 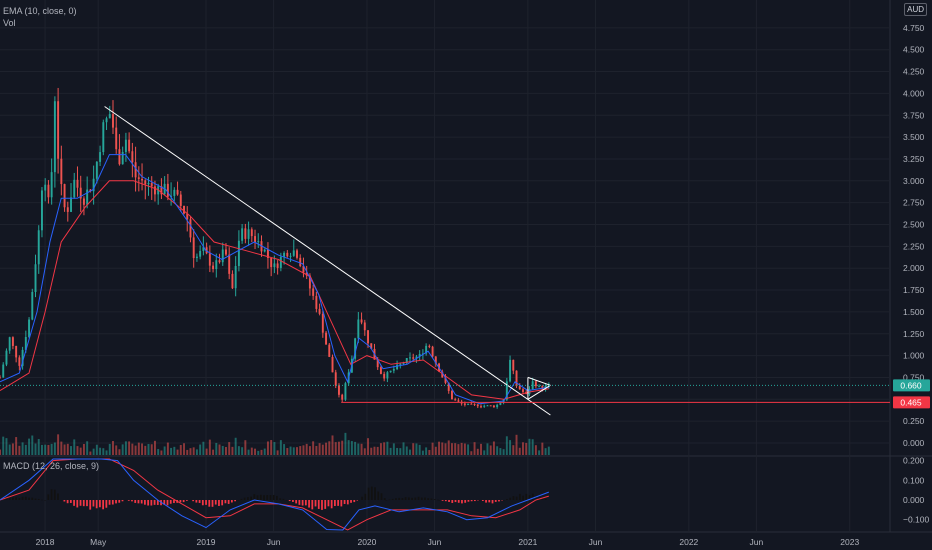 I want to click on macd-legend: MACD (12, 26, close, 9), so click(x=51, y=466).